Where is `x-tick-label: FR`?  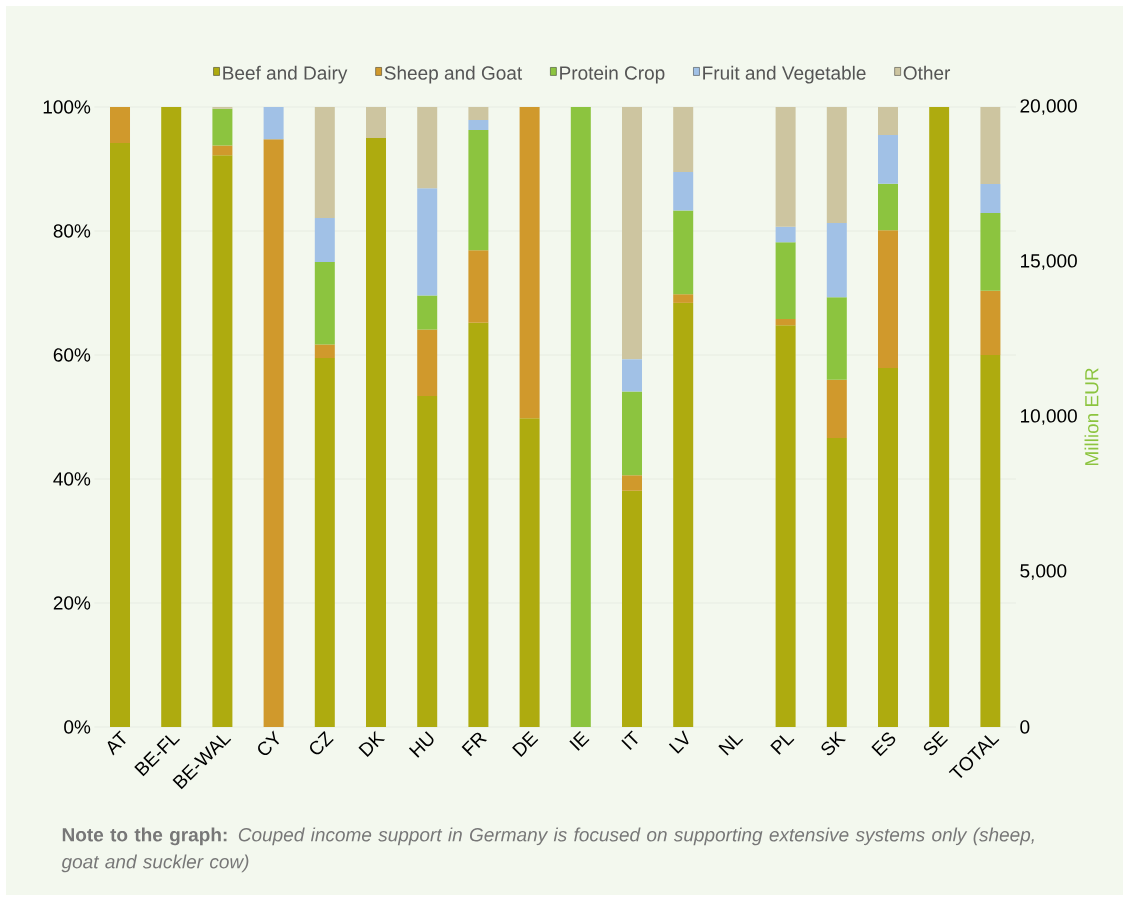
x-tick-label: FR is located at coordinates (474, 744).